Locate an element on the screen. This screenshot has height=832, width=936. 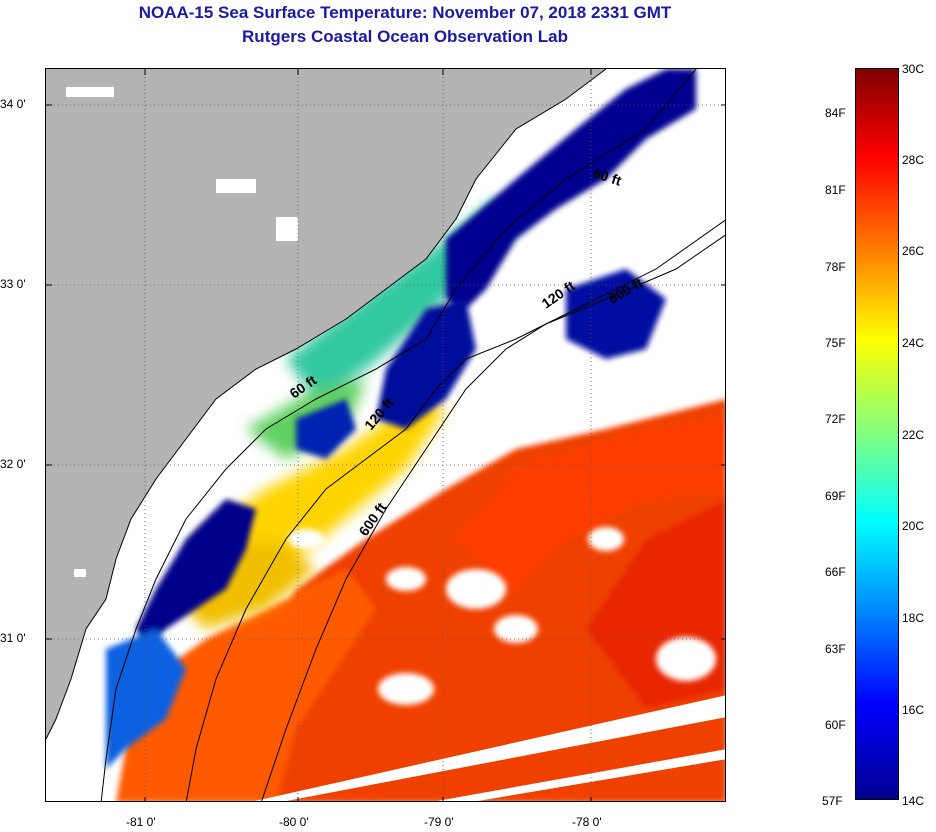
colorbar-f-label: 75F is located at coordinates (835, 343).